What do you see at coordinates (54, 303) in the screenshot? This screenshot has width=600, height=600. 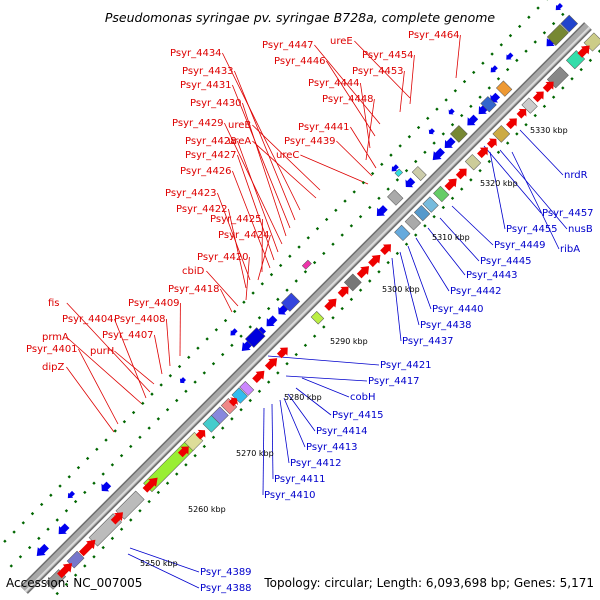 I see `forward-gene-label: fis` at bounding box center [54, 303].